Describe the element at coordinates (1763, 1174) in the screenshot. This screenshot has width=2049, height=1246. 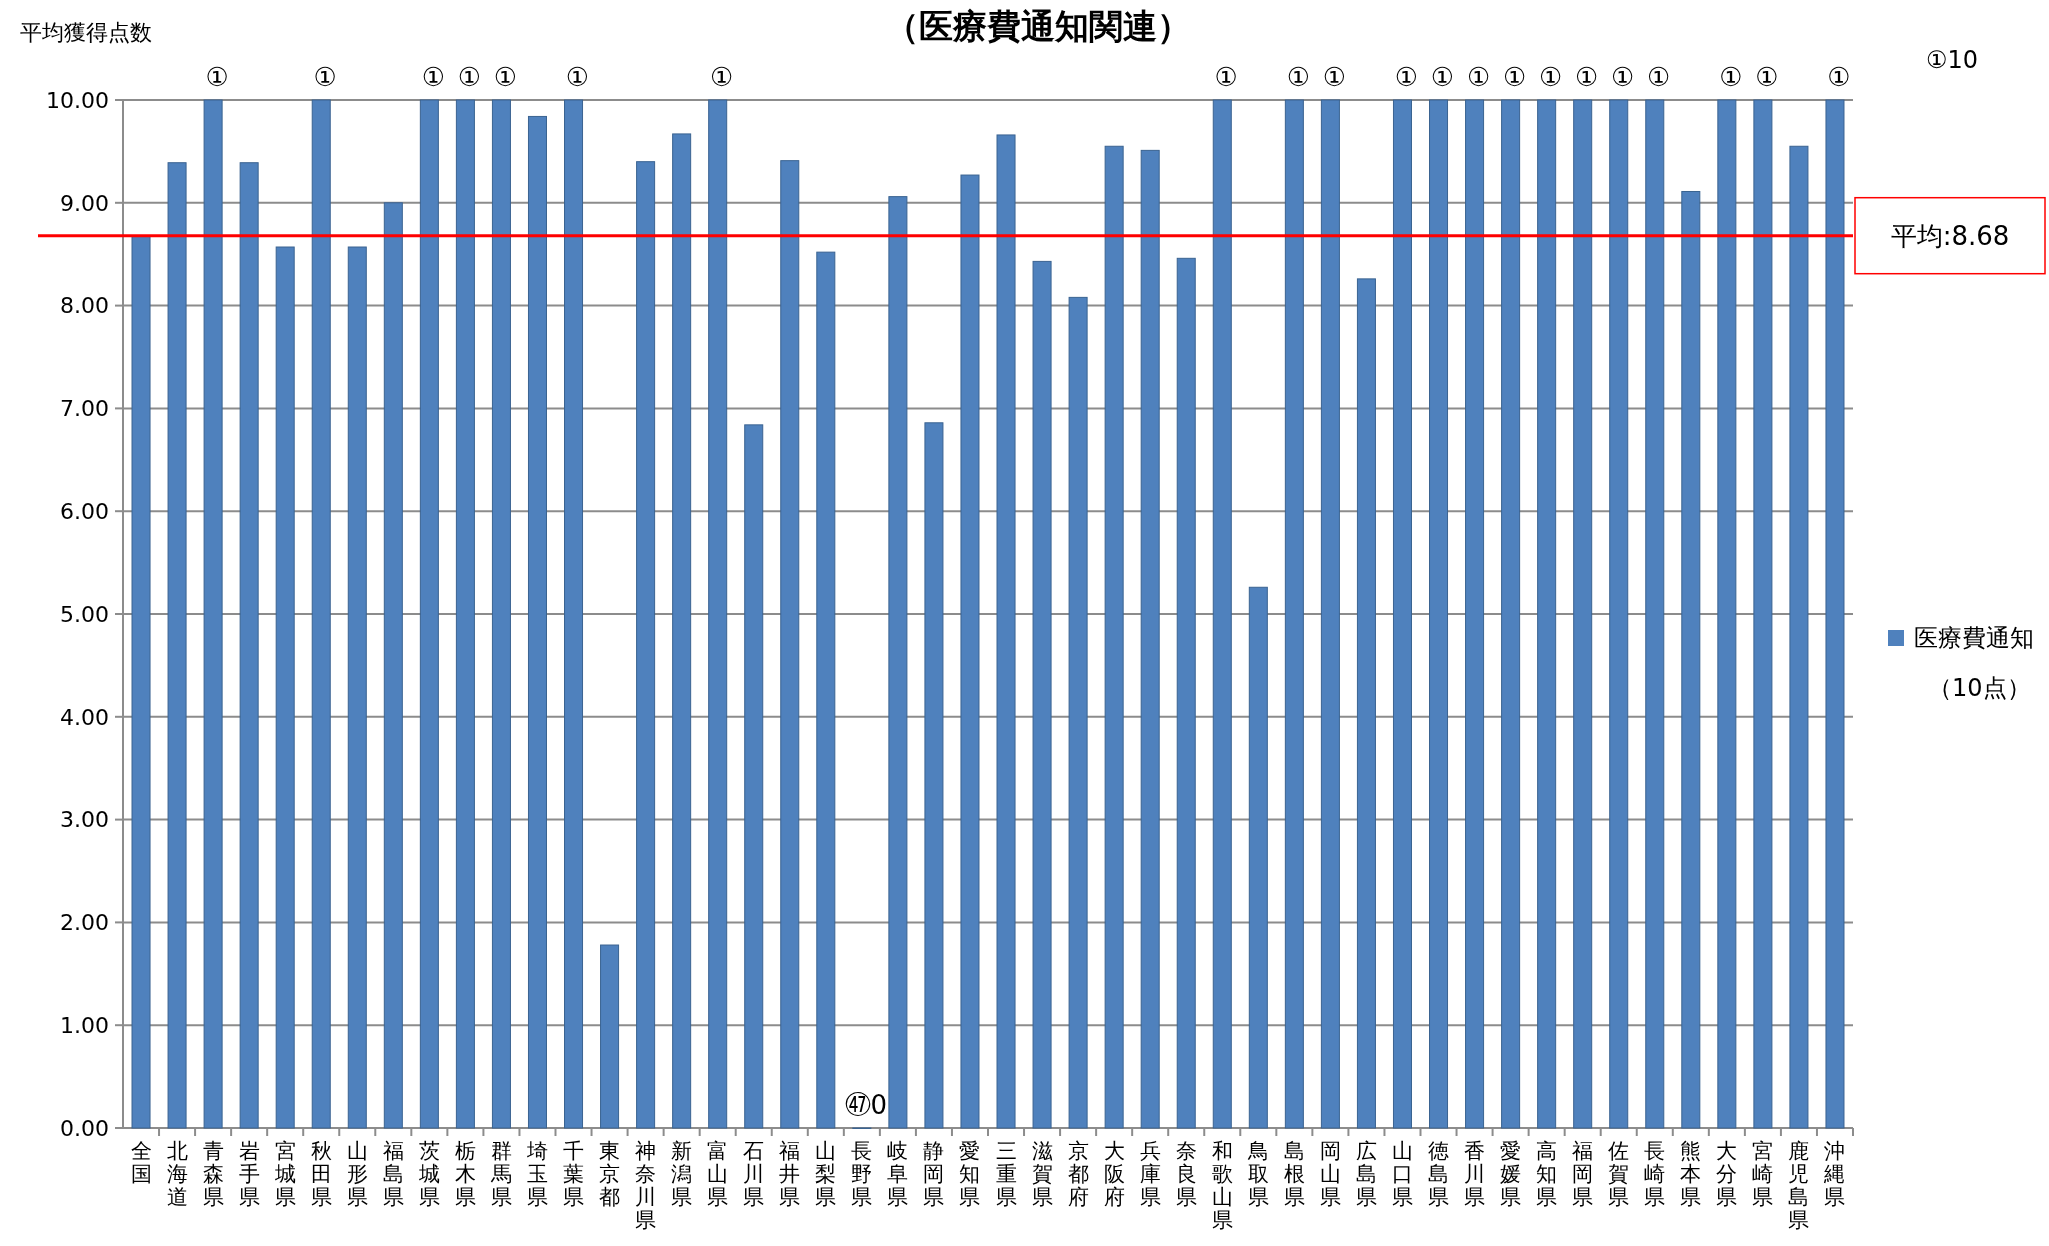
I see `x-tick-label: 宮崎県` at that location.